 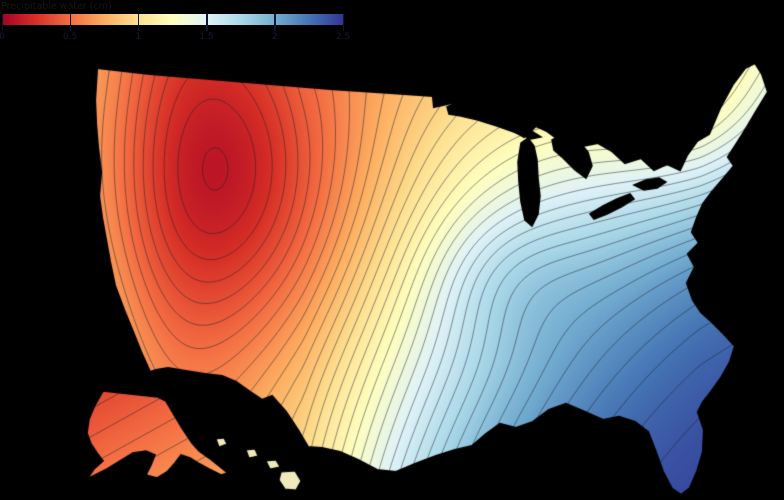 What do you see at coordinates (274, 37) in the screenshot?
I see `colorbar-tick-label: 2` at bounding box center [274, 37].